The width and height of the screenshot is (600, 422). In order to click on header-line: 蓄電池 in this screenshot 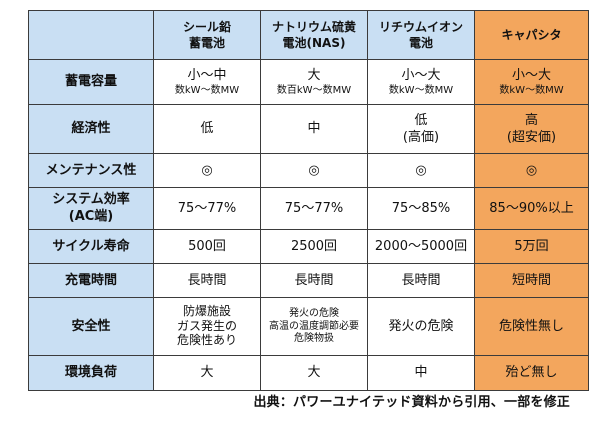, I will do `click(206, 42)`.